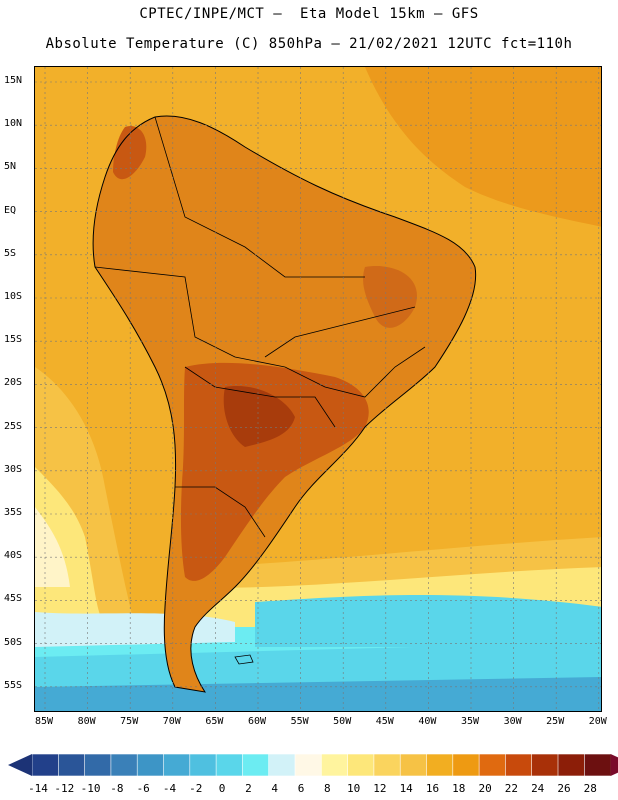 The width and height of the screenshot is (618, 800). I want to click on colorbar-tick-label: 14, so click(406, 788).